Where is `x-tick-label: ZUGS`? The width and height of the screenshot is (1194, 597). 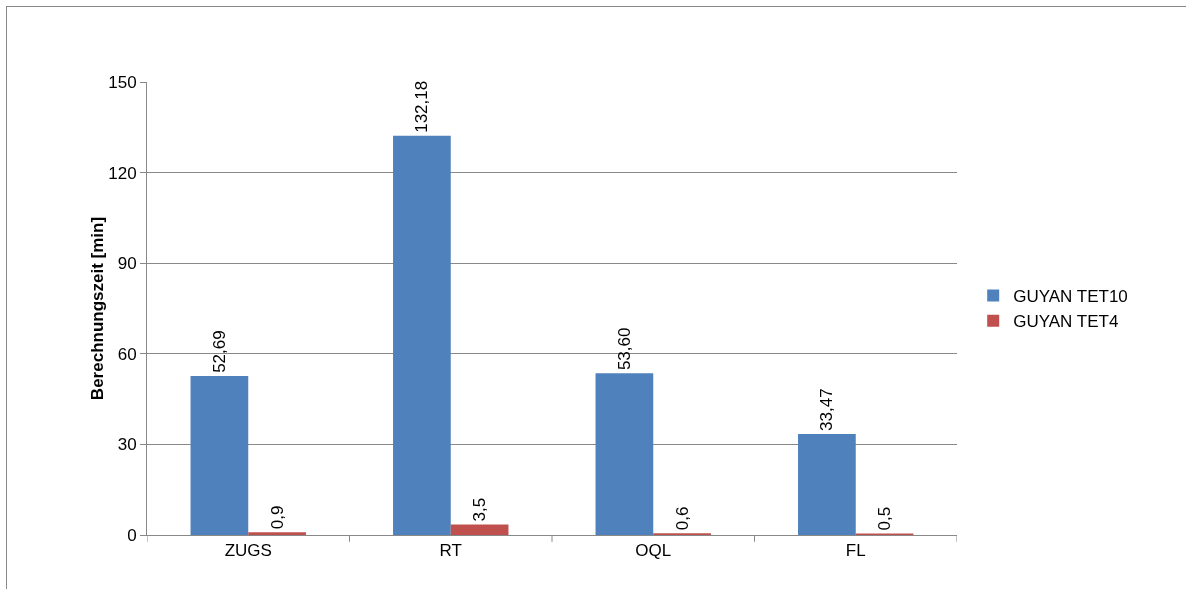 x-tick-label: ZUGS is located at coordinates (248, 551).